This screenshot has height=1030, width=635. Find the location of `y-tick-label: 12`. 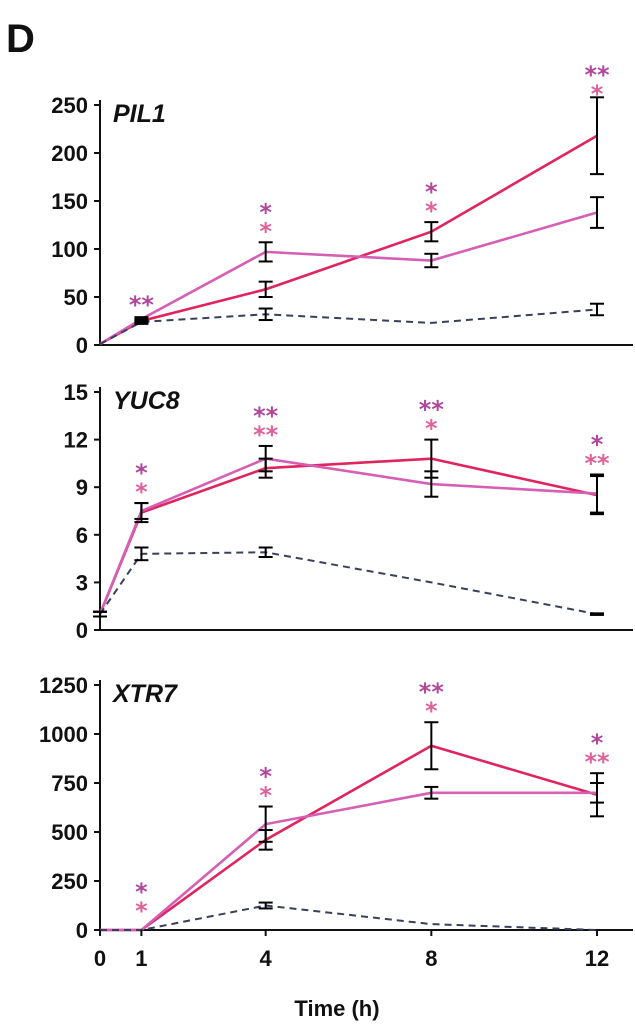

y-tick-label: 12 is located at coordinates (76, 440).